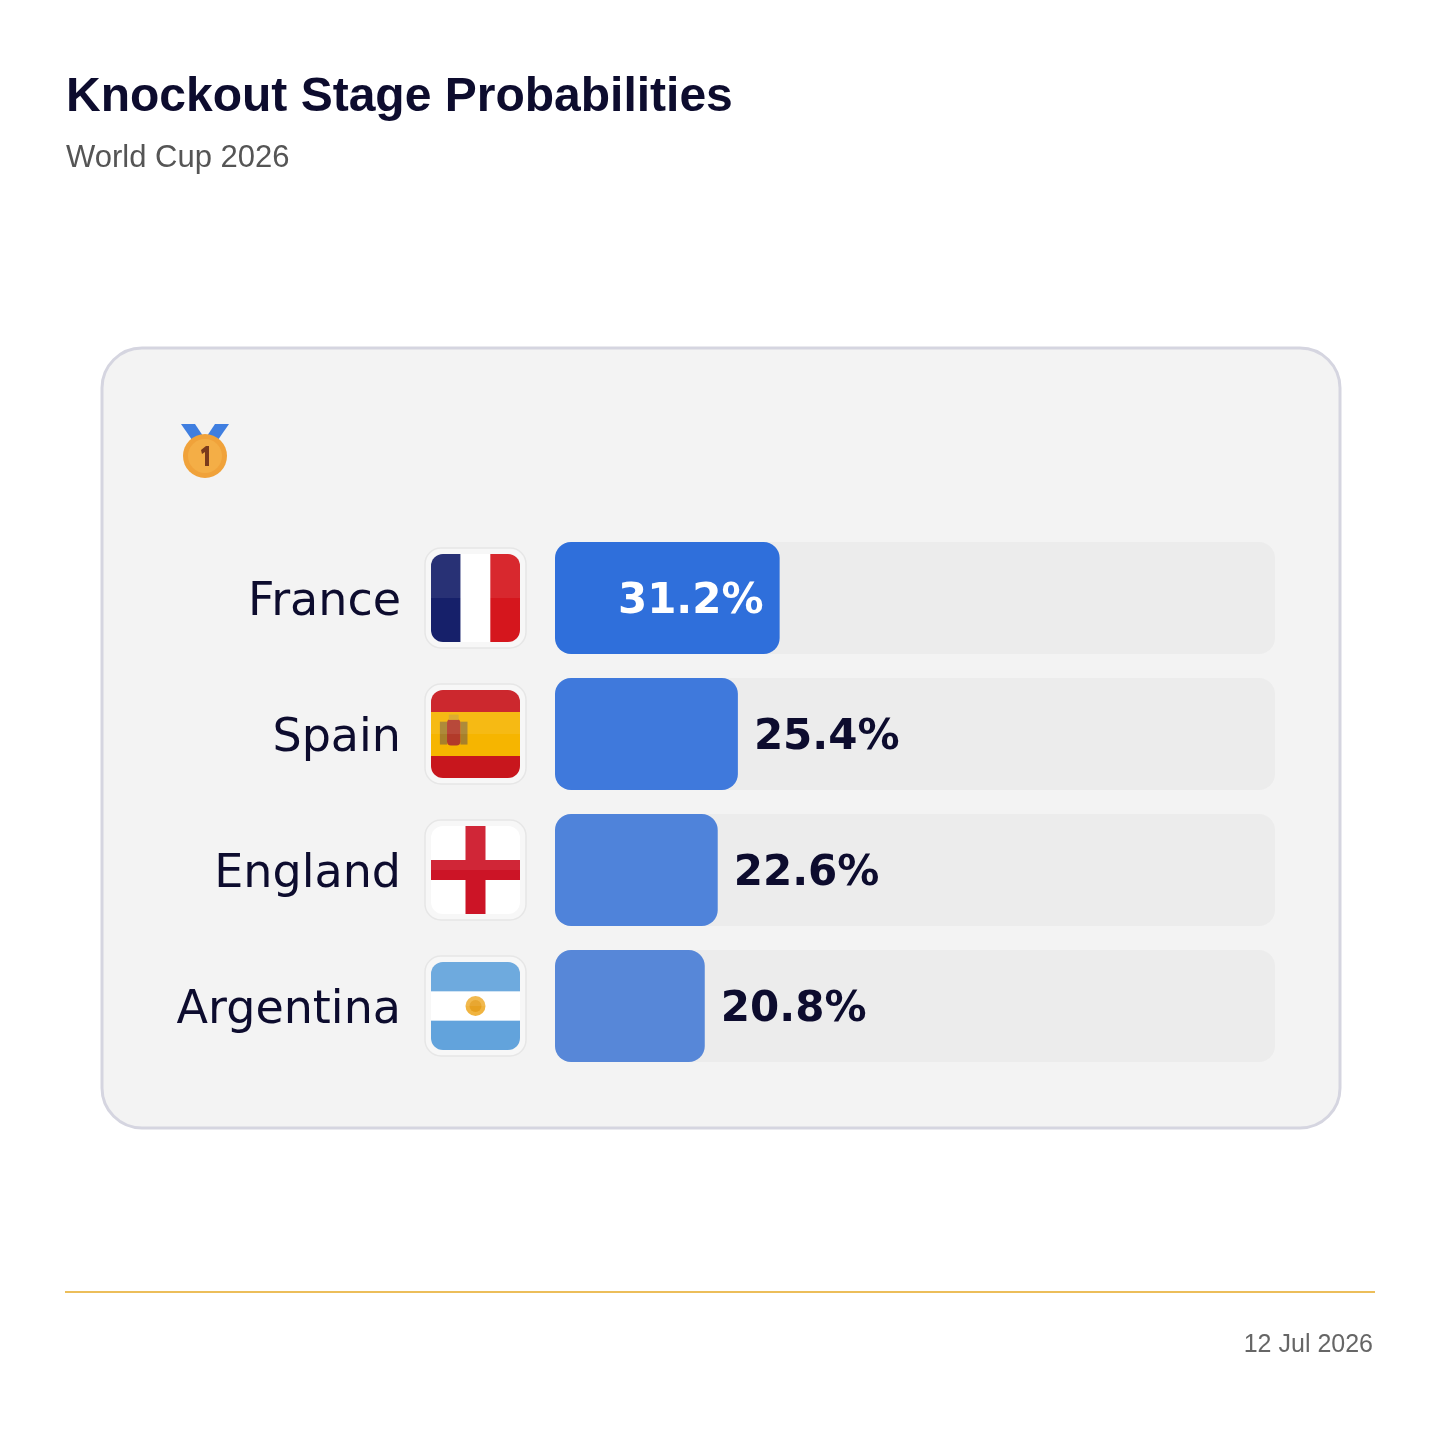 This screenshot has width=1440, height=1440. What do you see at coordinates (307, 870) in the screenshot?
I see `y-tick-label: England` at bounding box center [307, 870].